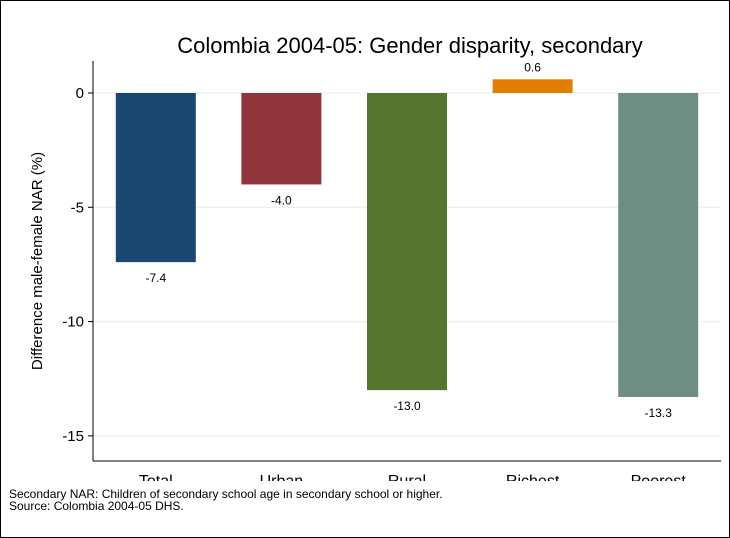  Describe the element at coordinates (282, 477) in the screenshot. I see `x-category-label: Urban` at that location.